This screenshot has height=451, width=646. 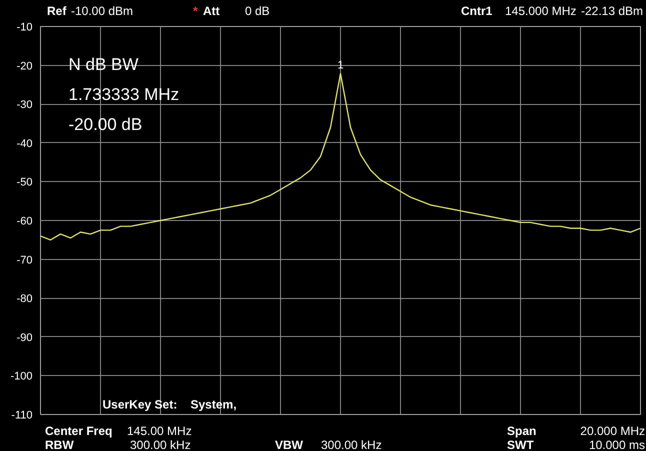 What do you see at coordinates (24, 105) in the screenshot?
I see `y-tick-label: -30` at bounding box center [24, 105].